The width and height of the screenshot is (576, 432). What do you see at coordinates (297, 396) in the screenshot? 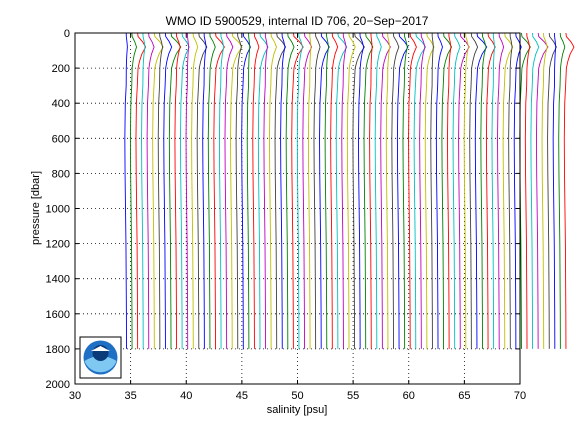
I see `x-tick-label: 50` at bounding box center [297, 396].